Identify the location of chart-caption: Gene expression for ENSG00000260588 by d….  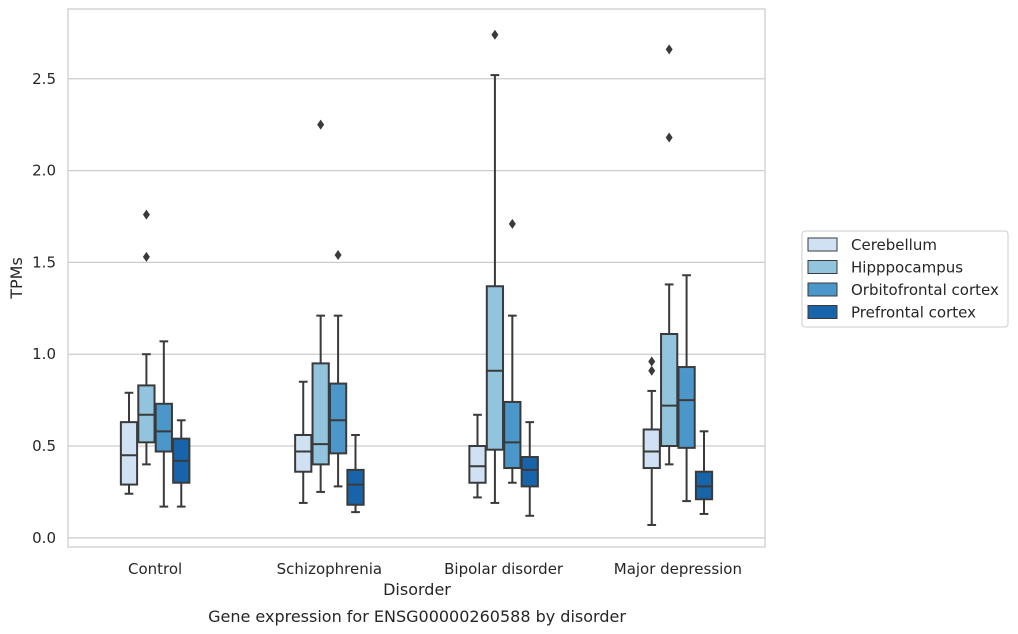
(417, 616).